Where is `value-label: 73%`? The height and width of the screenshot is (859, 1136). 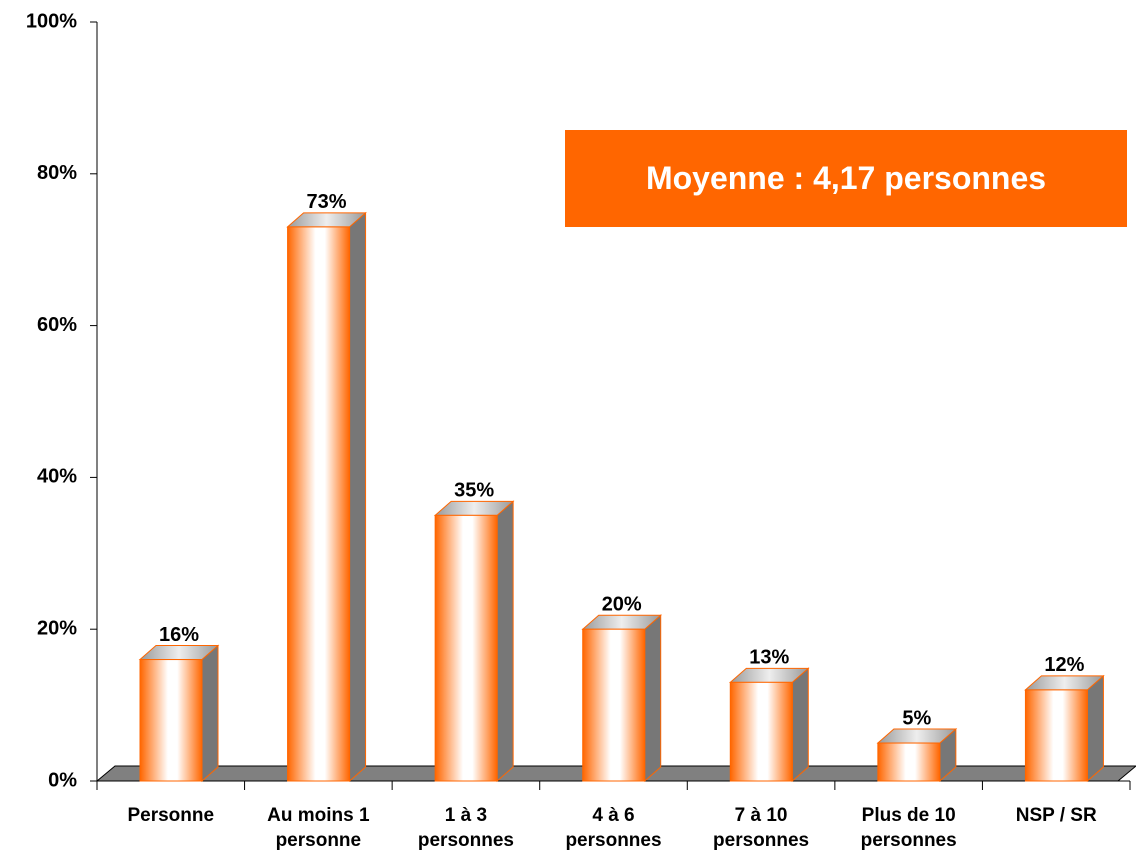 value-label: 73% is located at coordinates (327, 202).